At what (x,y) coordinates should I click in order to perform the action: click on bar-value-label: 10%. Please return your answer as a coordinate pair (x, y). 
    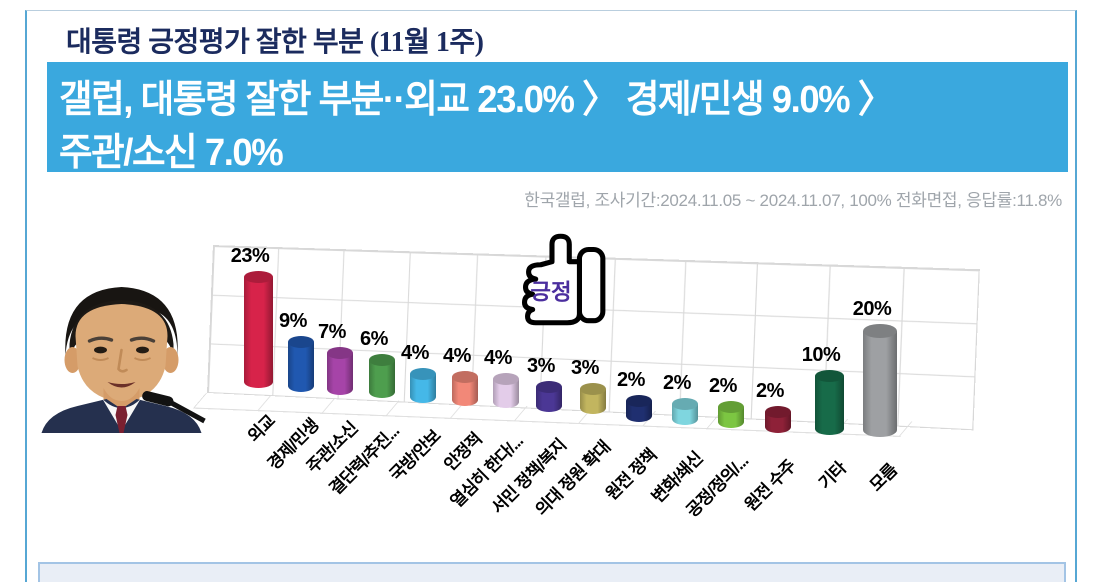
    Looking at the image, I should click on (821, 355).